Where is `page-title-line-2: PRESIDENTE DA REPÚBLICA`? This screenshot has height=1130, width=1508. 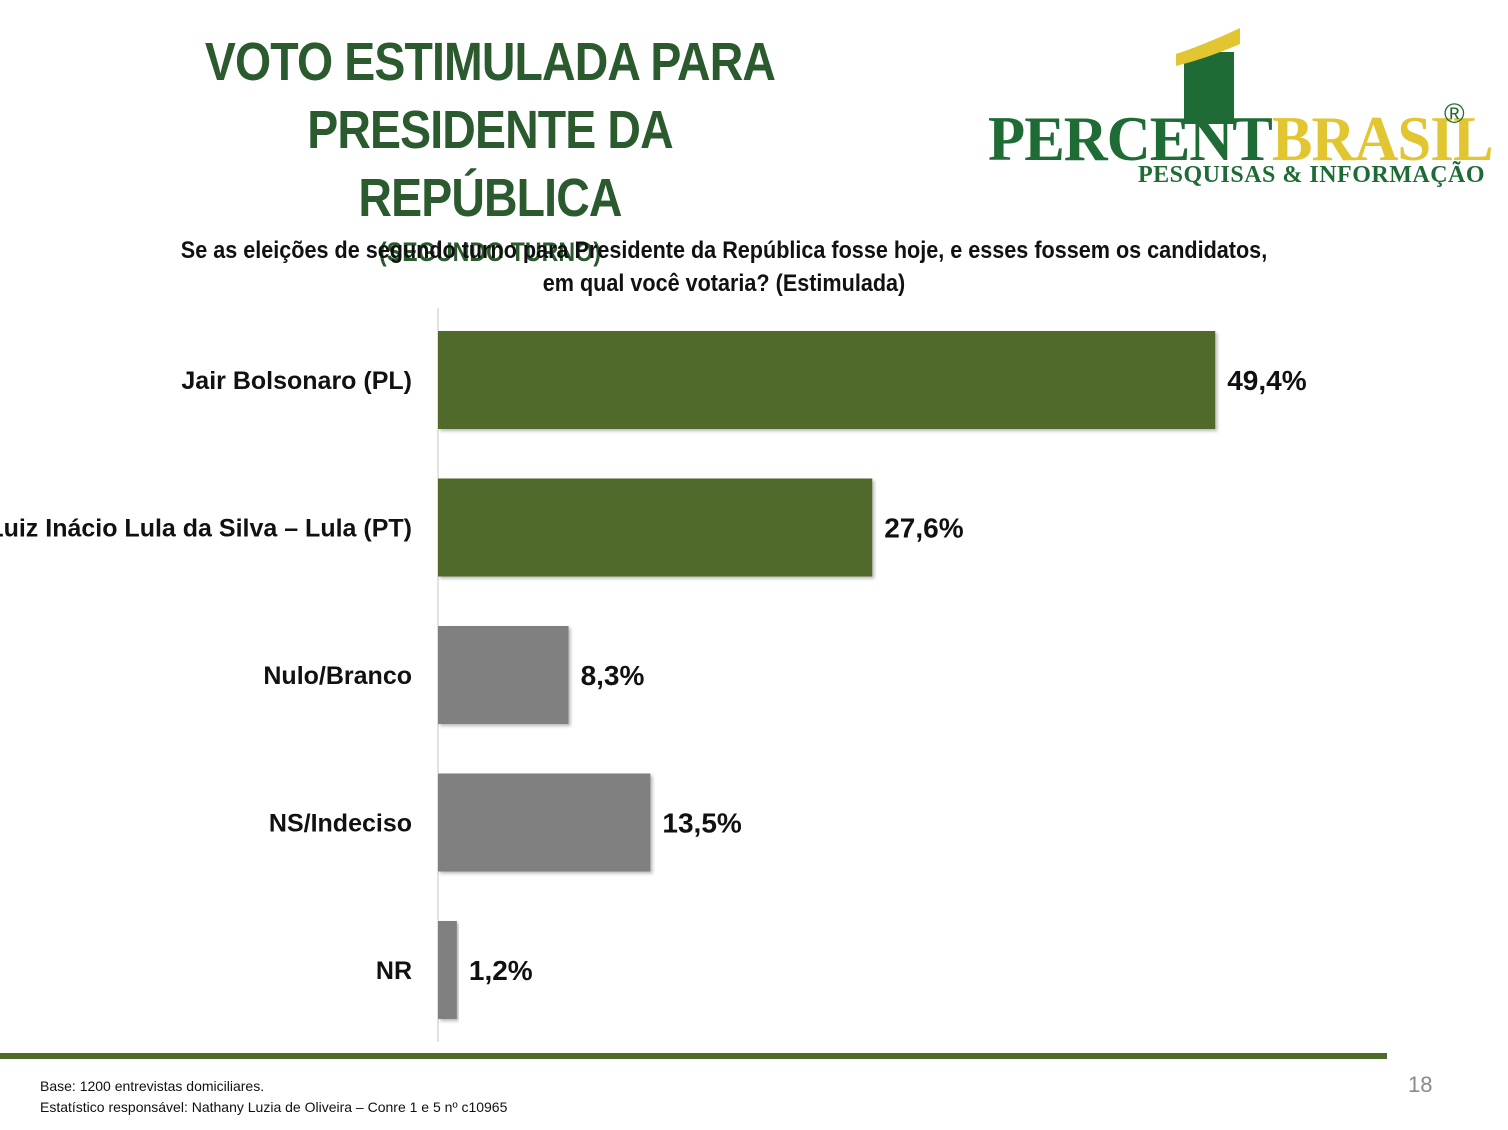 page-title-line-2: PRESIDENTE DA REPÚBLICA is located at coordinates (490, 164).